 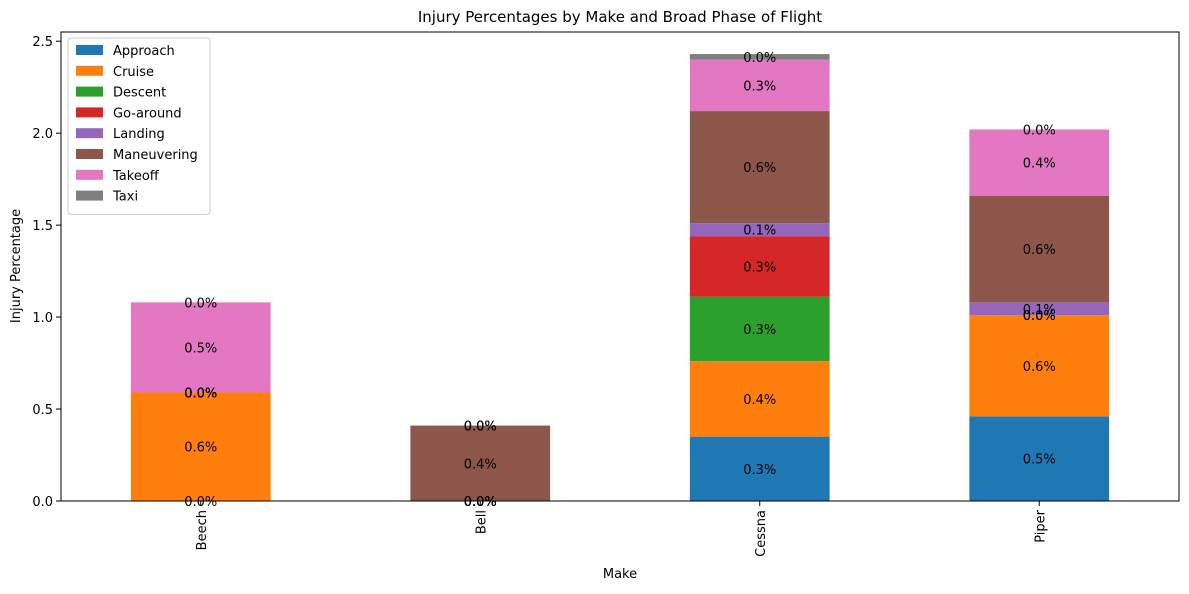 I want to click on y-tick-label: 2.0, so click(x=42, y=134).